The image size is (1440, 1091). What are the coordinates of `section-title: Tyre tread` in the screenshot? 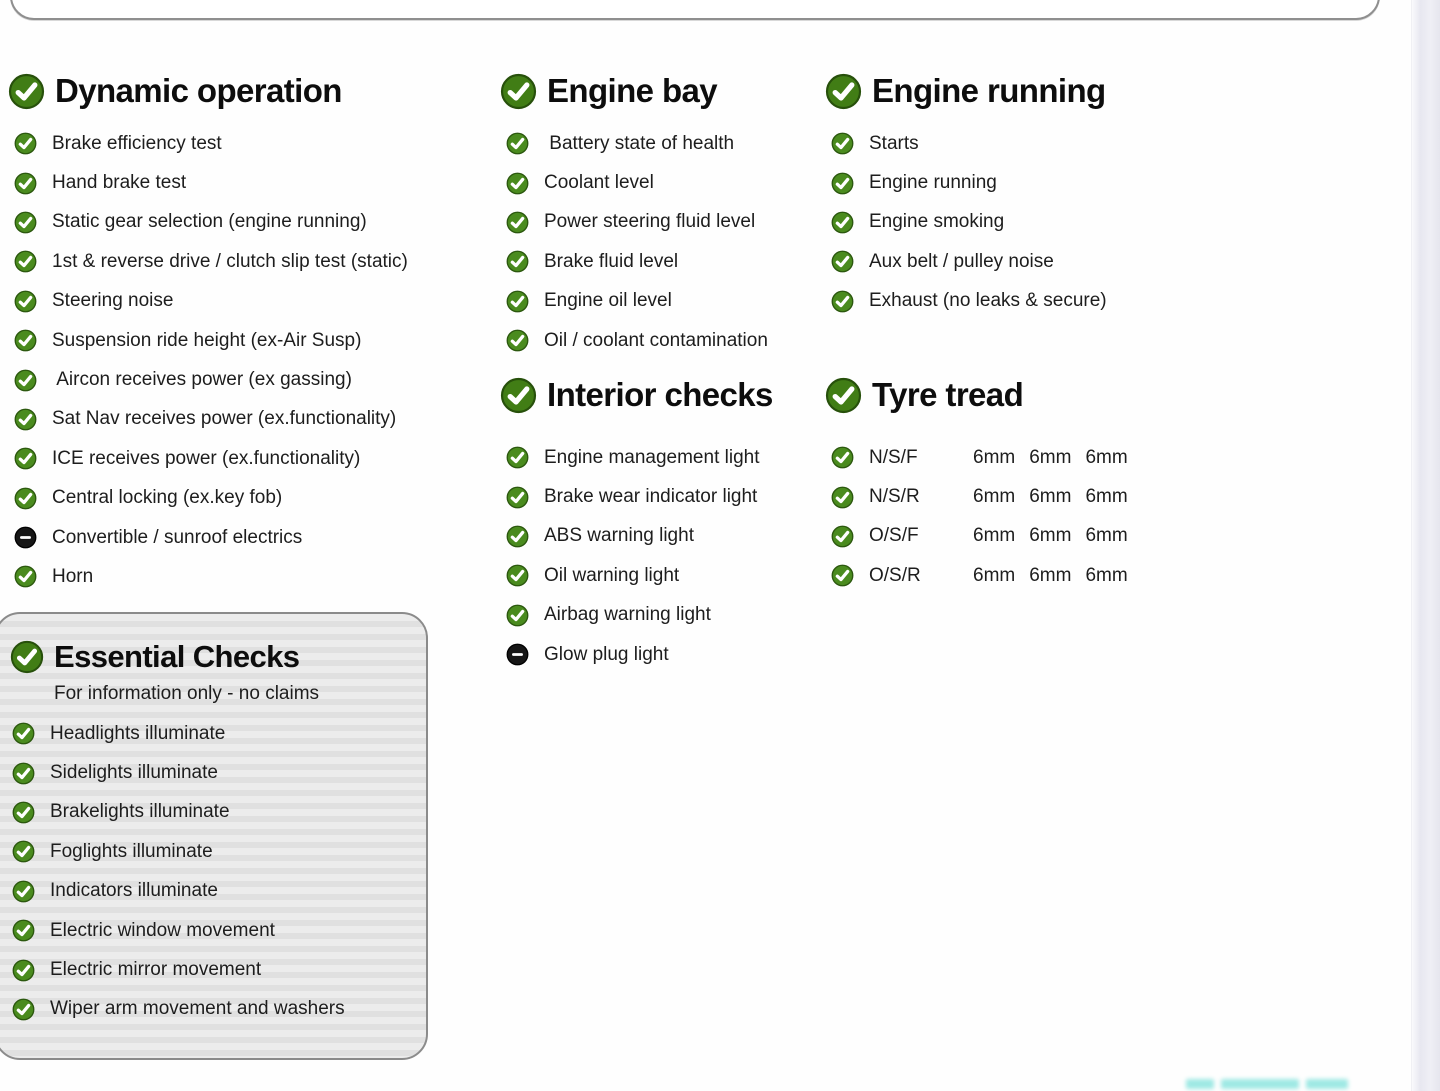 It's located at (948, 394).